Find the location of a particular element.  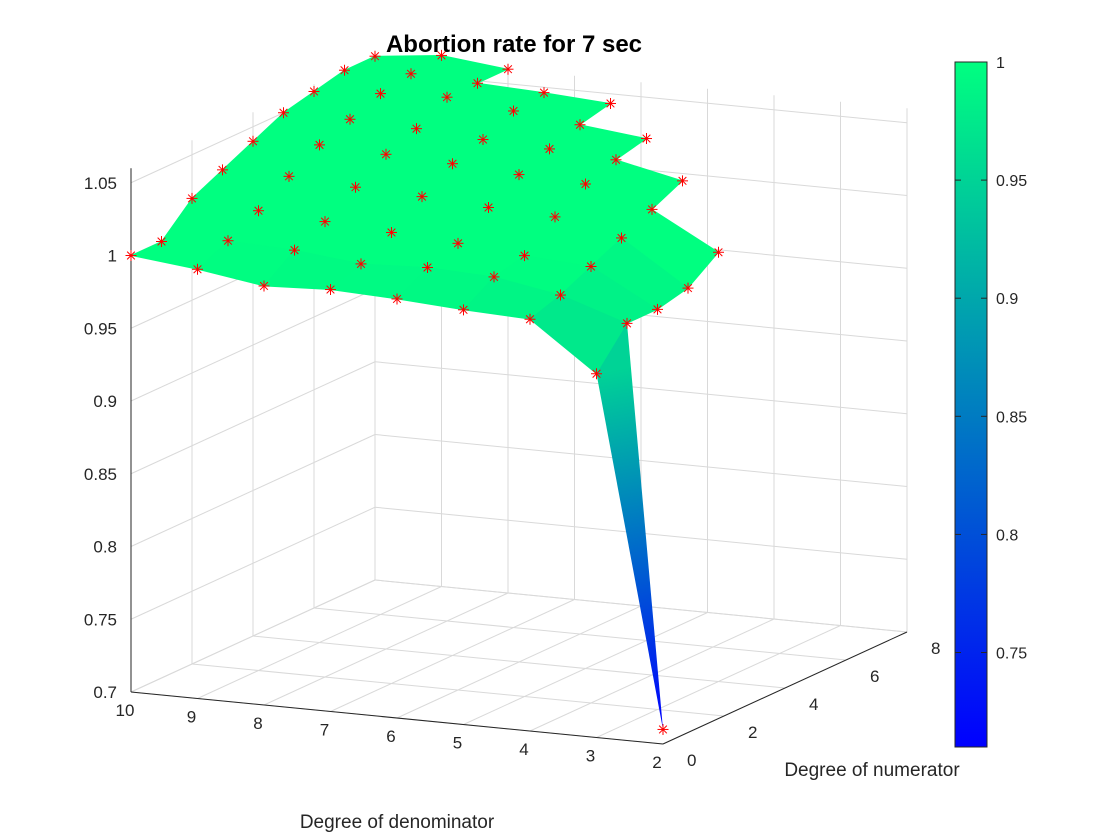

z-tick-label: 0.7 is located at coordinates (105, 692).